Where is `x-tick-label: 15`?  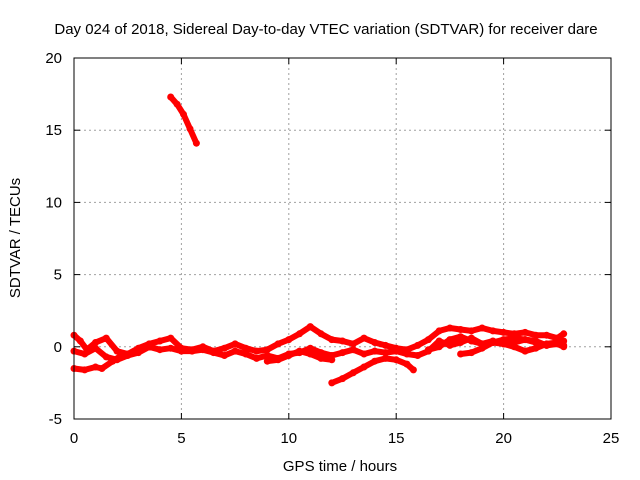 x-tick-label: 15 is located at coordinates (396, 438).